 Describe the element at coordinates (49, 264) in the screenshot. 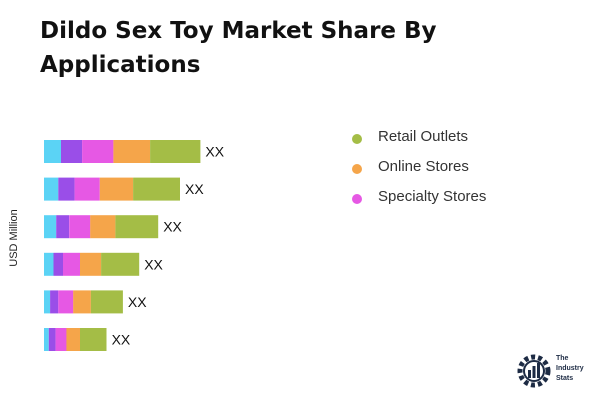

I see `bar-segment-row4-series1` at that location.